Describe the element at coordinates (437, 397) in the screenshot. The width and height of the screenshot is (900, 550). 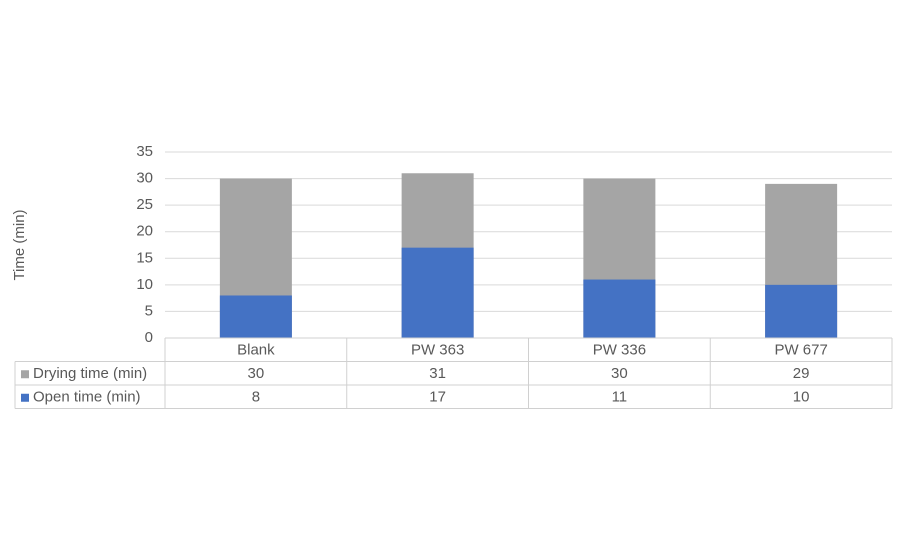
I see `table-value: 17` at that location.